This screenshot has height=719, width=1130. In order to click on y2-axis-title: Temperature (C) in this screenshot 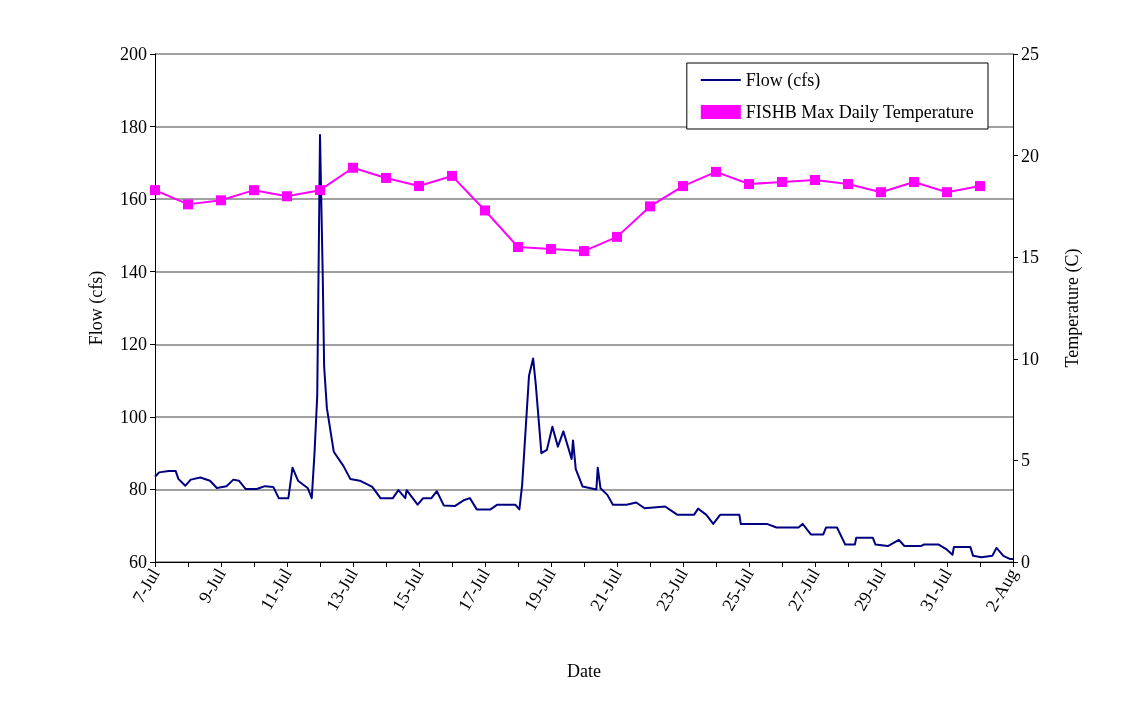, I will do `click(1072, 308)`.